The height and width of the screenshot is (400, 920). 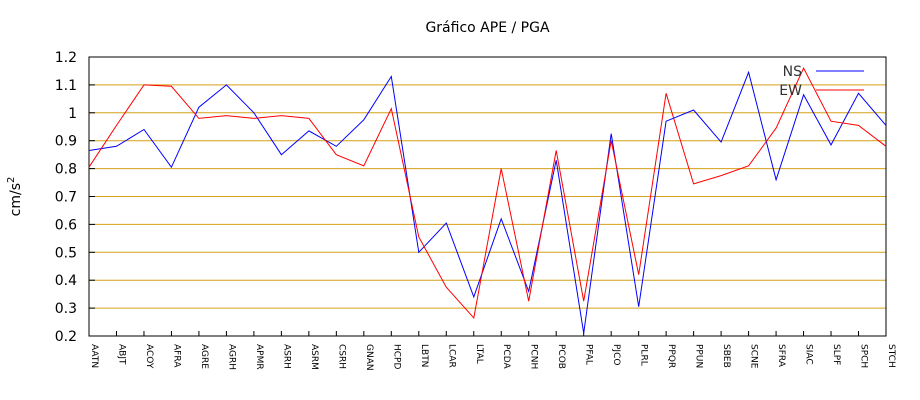 I want to click on legend: NS EW, so click(x=821, y=81).